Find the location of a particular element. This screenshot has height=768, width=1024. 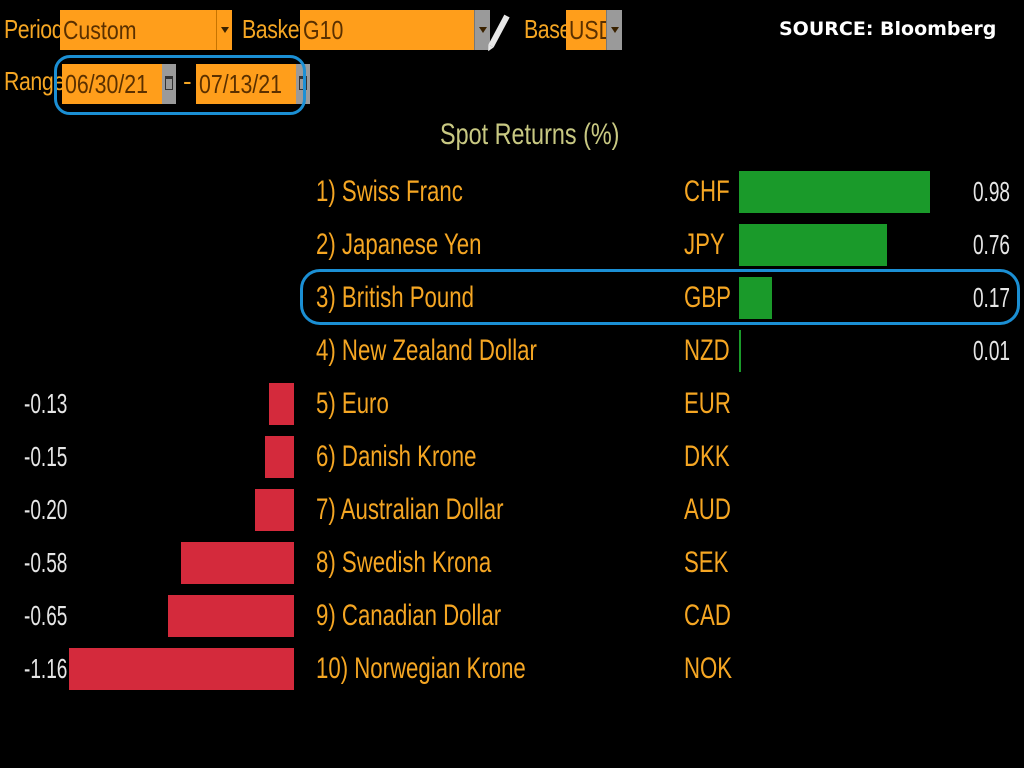

return-value: -0.65 is located at coordinates (46, 615).